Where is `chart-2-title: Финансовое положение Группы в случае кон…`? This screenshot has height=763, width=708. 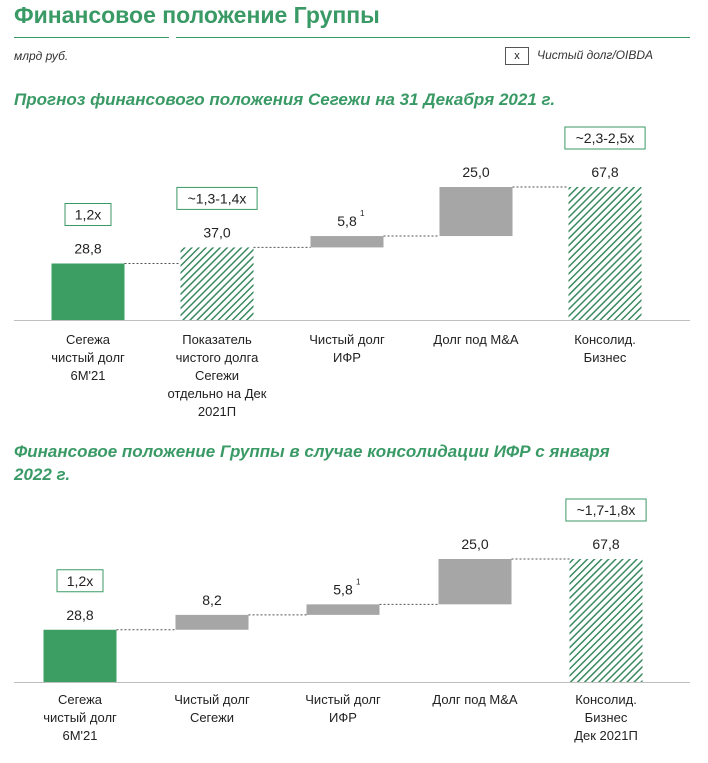
chart-2-title: Финансовое положение Группы в случае кон… is located at coordinates (312, 463).